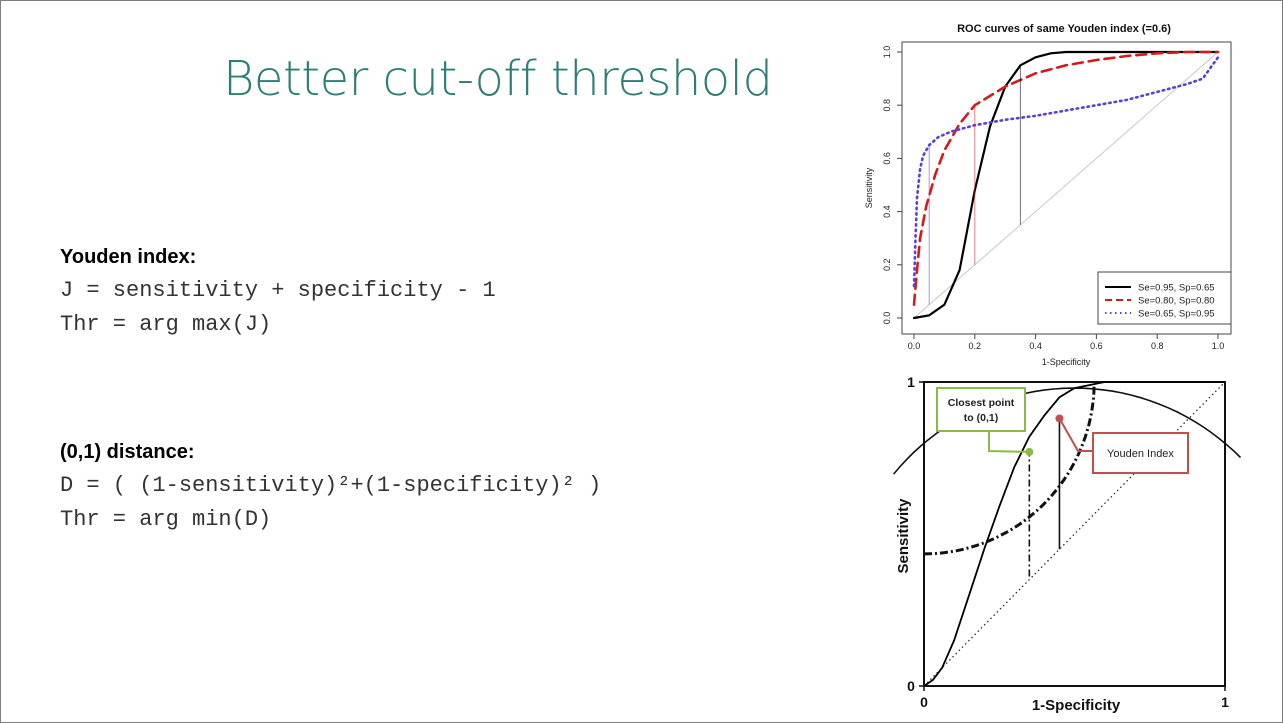  What do you see at coordinates (1076, 705) in the screenshot?
I see `chart2-x-axis-label: 1-Specificity` at bounding box center [1076, 705].